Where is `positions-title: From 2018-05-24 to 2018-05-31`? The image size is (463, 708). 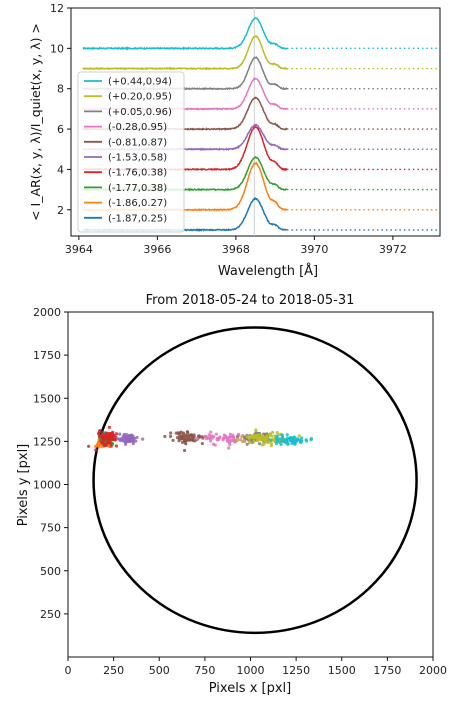
positions-title: From 2018-05-24 to 2018-05-31 is located at coordinates (250, 300).